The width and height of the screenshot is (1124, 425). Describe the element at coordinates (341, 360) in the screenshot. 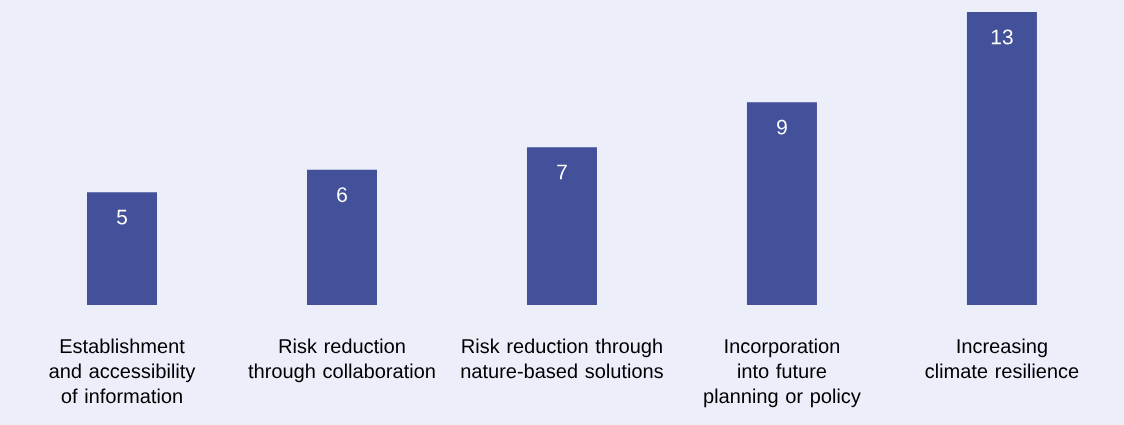

I see `x-tick-label: Risk reduction through collaboration` at that location.